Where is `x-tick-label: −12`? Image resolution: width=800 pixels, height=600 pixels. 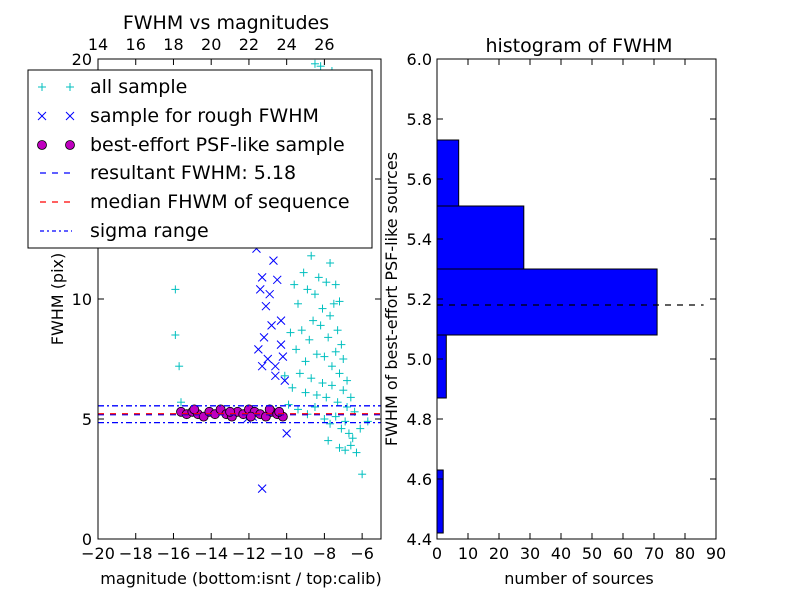
x-tick-label: −12 is located at coordinates (249, 553).